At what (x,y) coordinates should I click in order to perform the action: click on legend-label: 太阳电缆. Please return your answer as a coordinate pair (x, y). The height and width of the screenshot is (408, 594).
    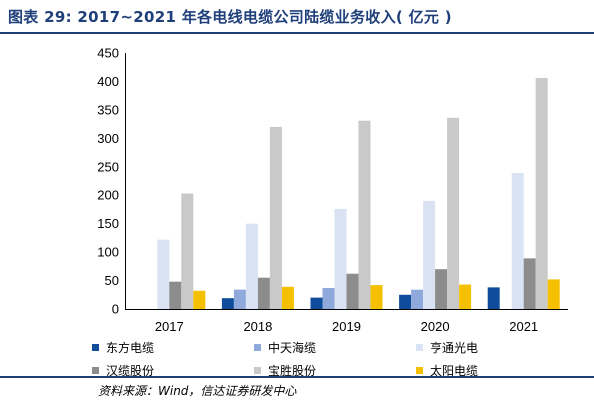
    Looking at the image, I should click on (454, 371).